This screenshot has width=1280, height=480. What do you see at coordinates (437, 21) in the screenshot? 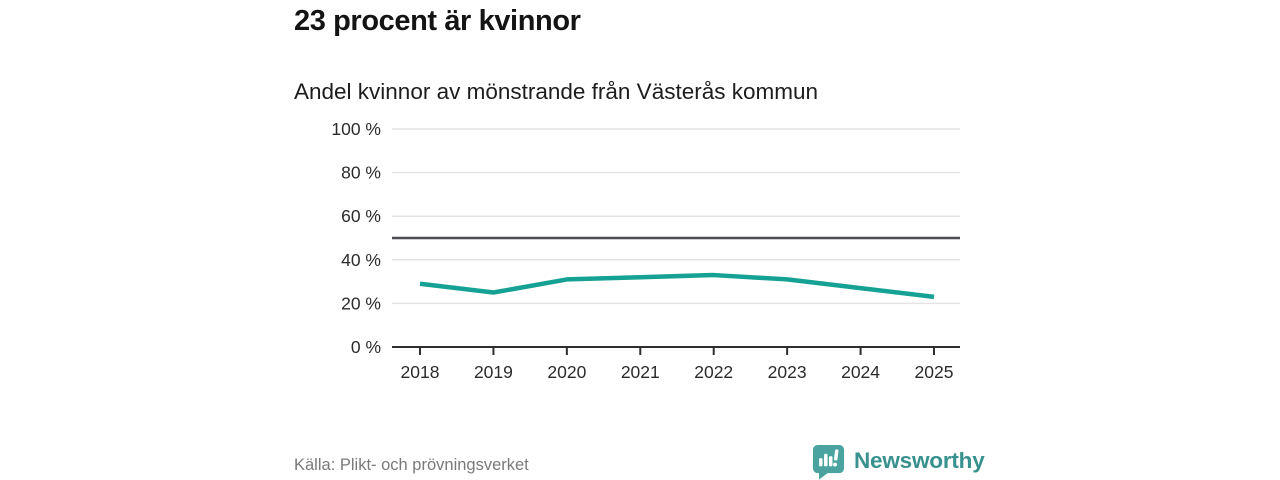
I see `page-title: 23 procent är kvinnor` at bounding box center [437, 21].